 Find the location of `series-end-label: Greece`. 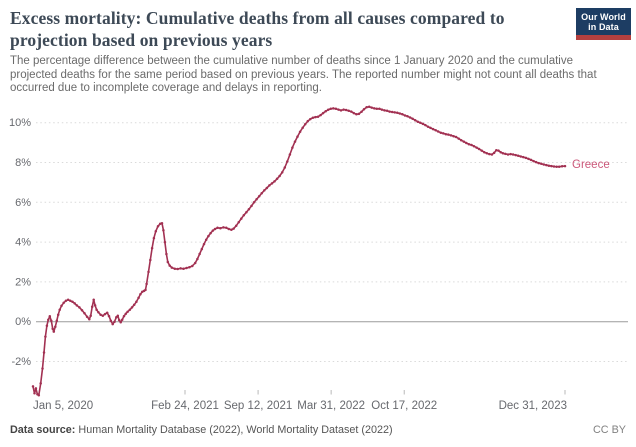

series-end-label: Greece is located at coordinates (591, 165).